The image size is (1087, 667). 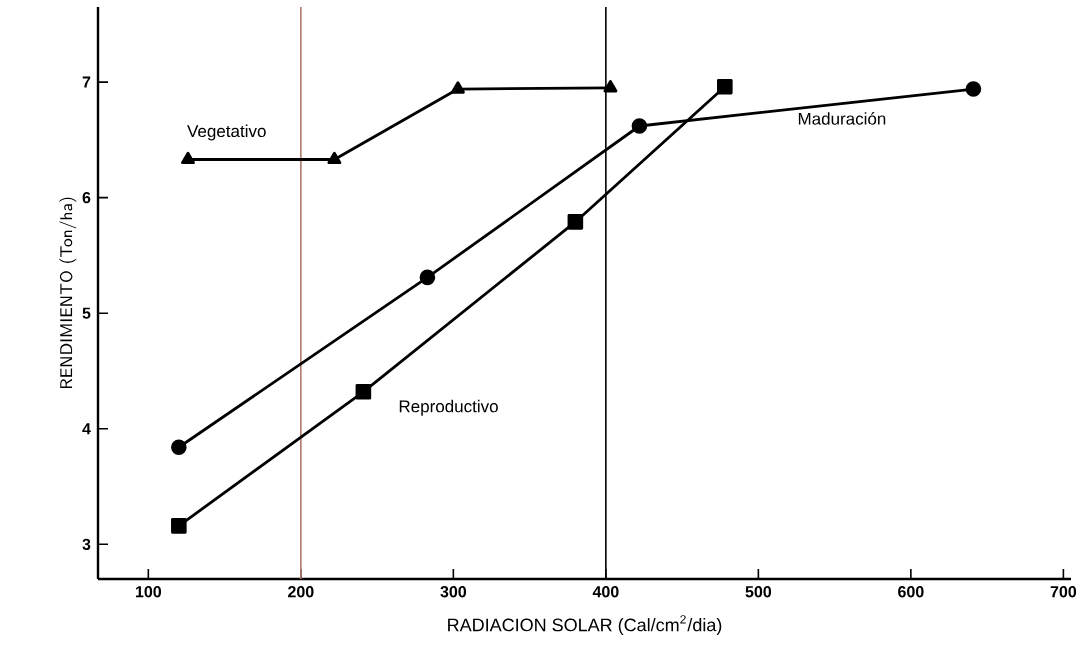 I want to click on x-tick-label: 200, so click(x=301, y=592).